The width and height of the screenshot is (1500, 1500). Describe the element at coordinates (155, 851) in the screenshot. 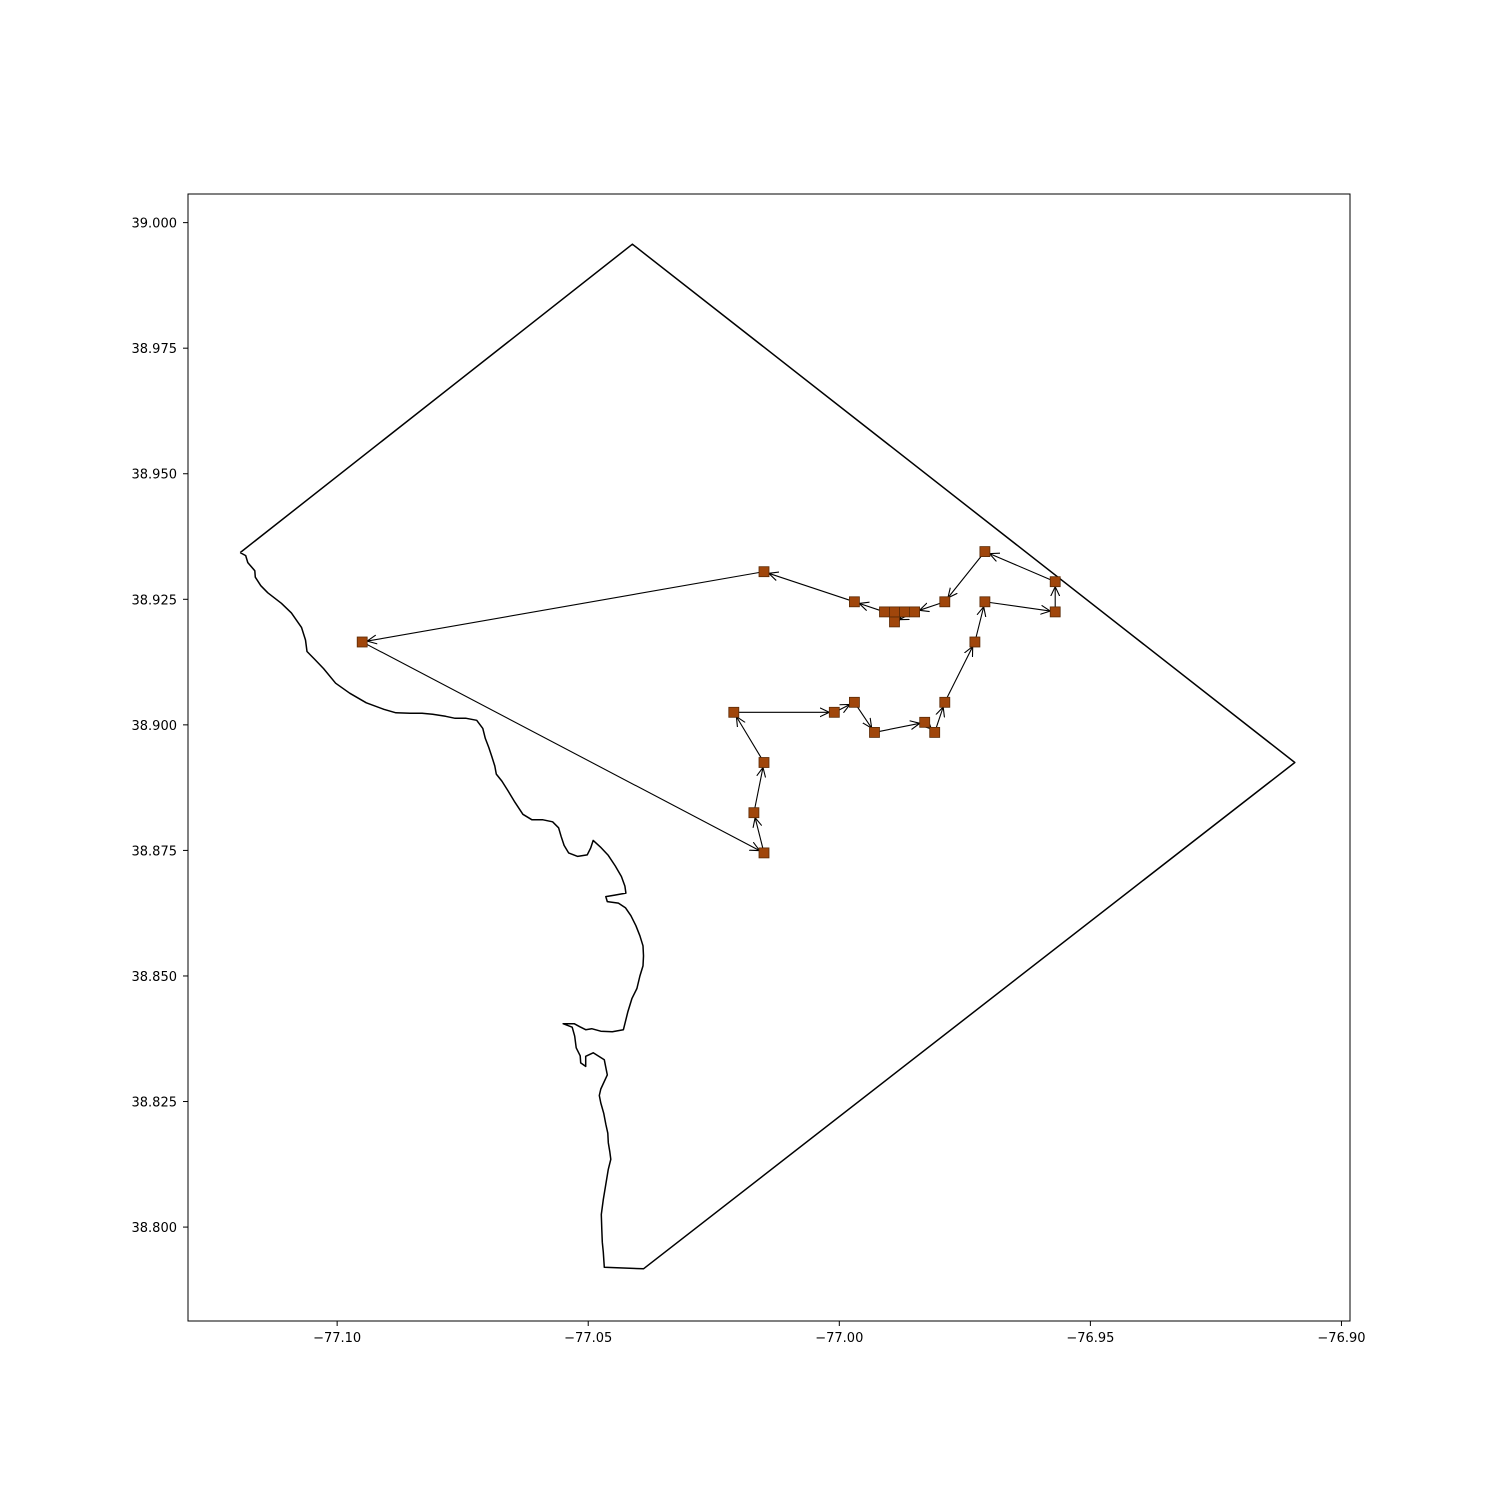

I see `y-tick-label: 38.875` at that location.